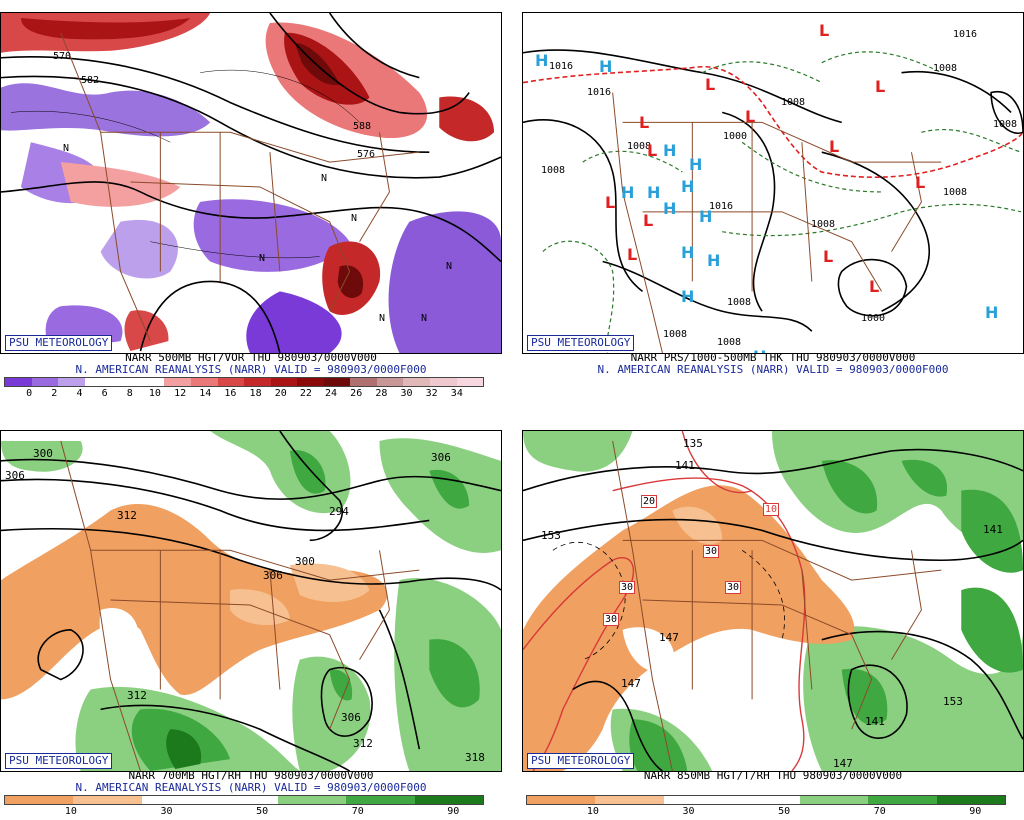 This screenshot has width=1024, height=820. I want to click on contour-label: 582, so click(90, 80).